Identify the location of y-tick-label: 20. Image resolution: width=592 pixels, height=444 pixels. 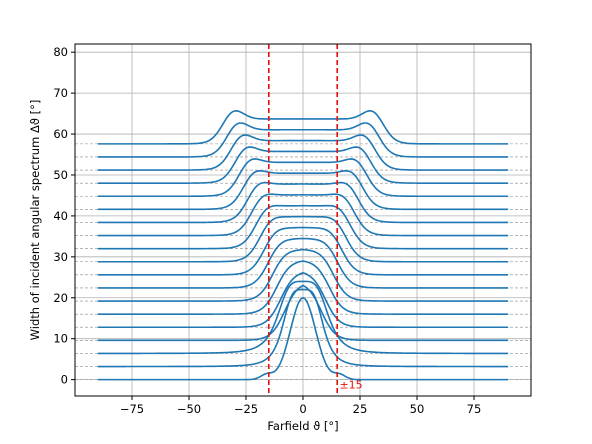
(60, 298).